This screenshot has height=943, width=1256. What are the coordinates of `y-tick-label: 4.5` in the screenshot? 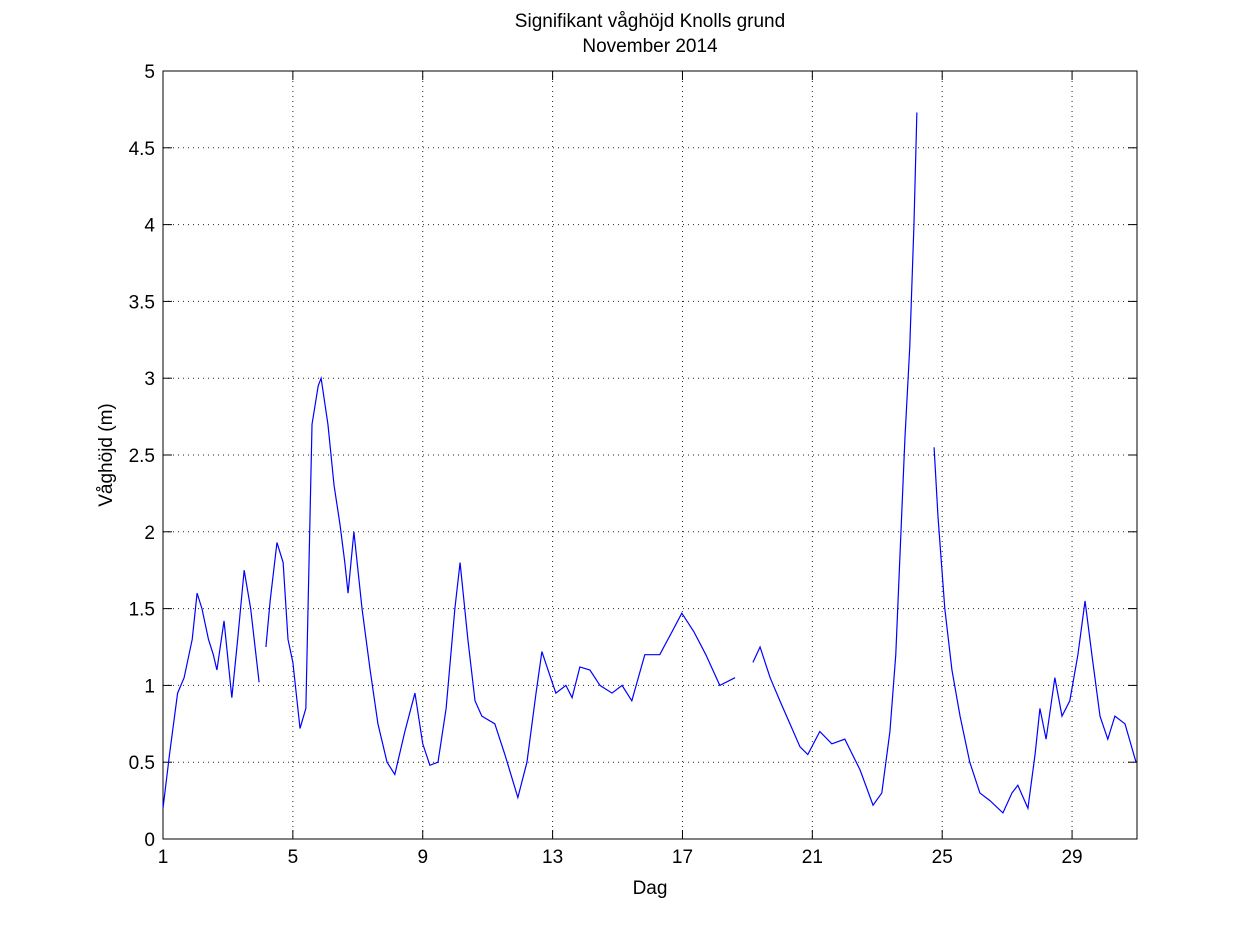 It's located at (142, 149).